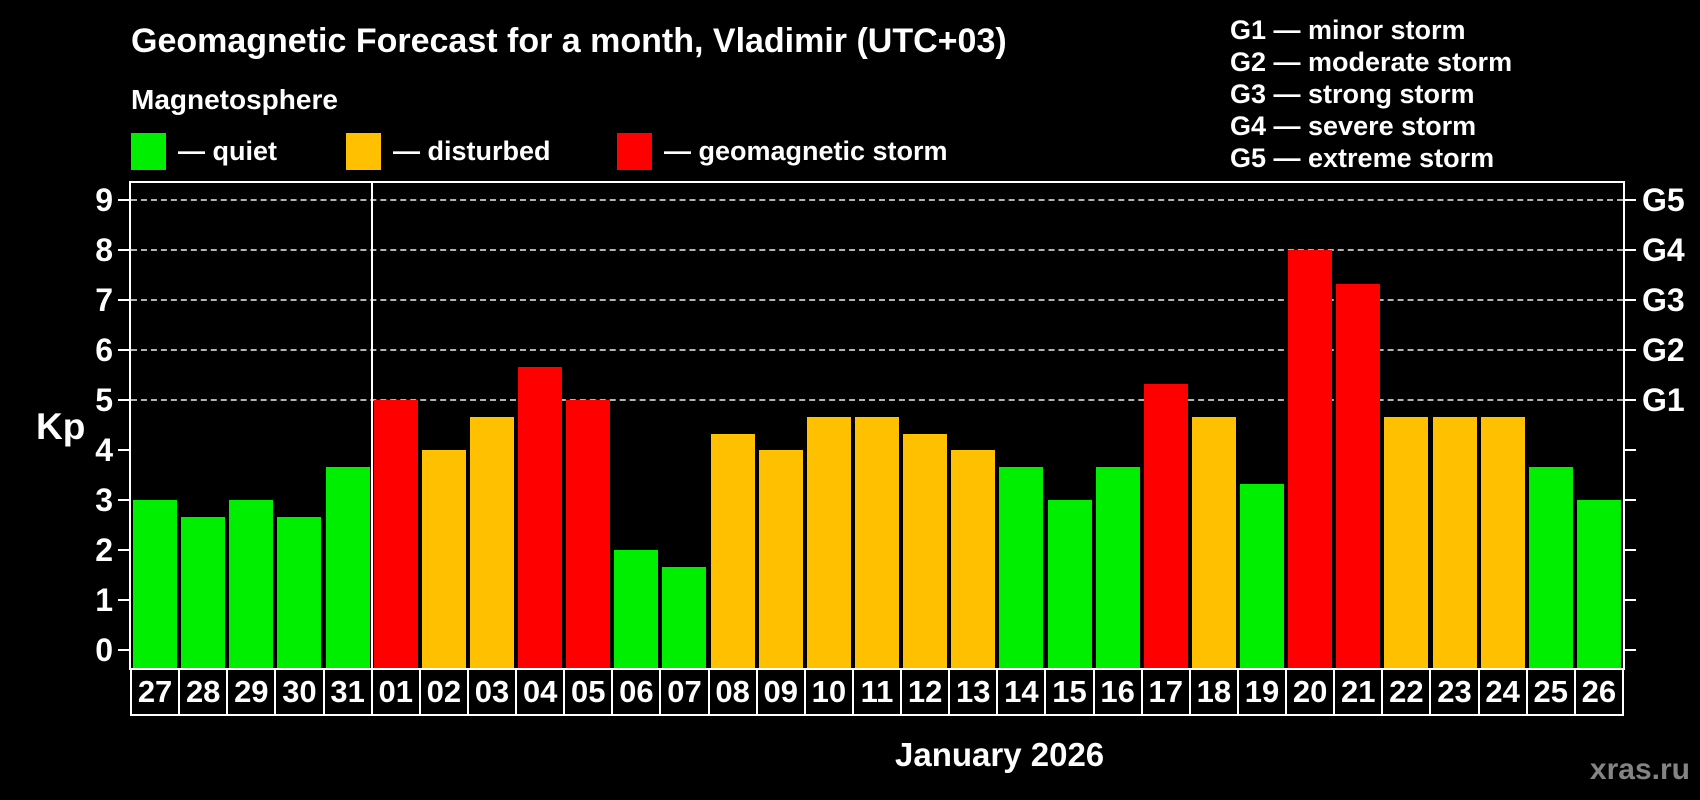 Image resolution: width=1700 pixels, height=800 pixels. What do you see at coordinates (1117, 692) in the screenshot?
I see `day-label: 16` at bounding box center [1117, 692].